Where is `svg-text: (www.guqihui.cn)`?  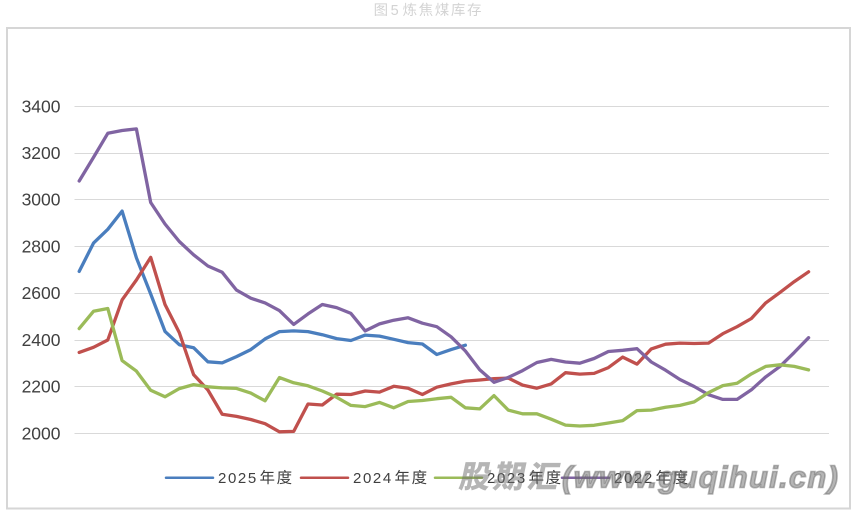
svg-text: (www.guqihui.cn) is located at coordinates (700, 477).